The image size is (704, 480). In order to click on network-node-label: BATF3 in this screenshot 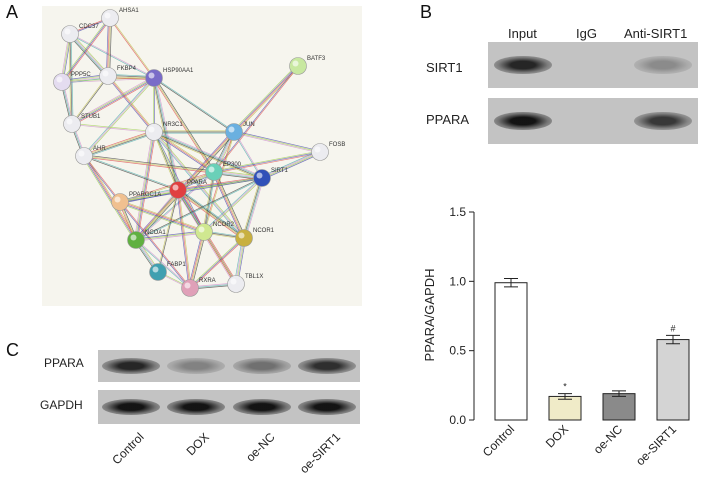, I will do `click(316, 59)`.